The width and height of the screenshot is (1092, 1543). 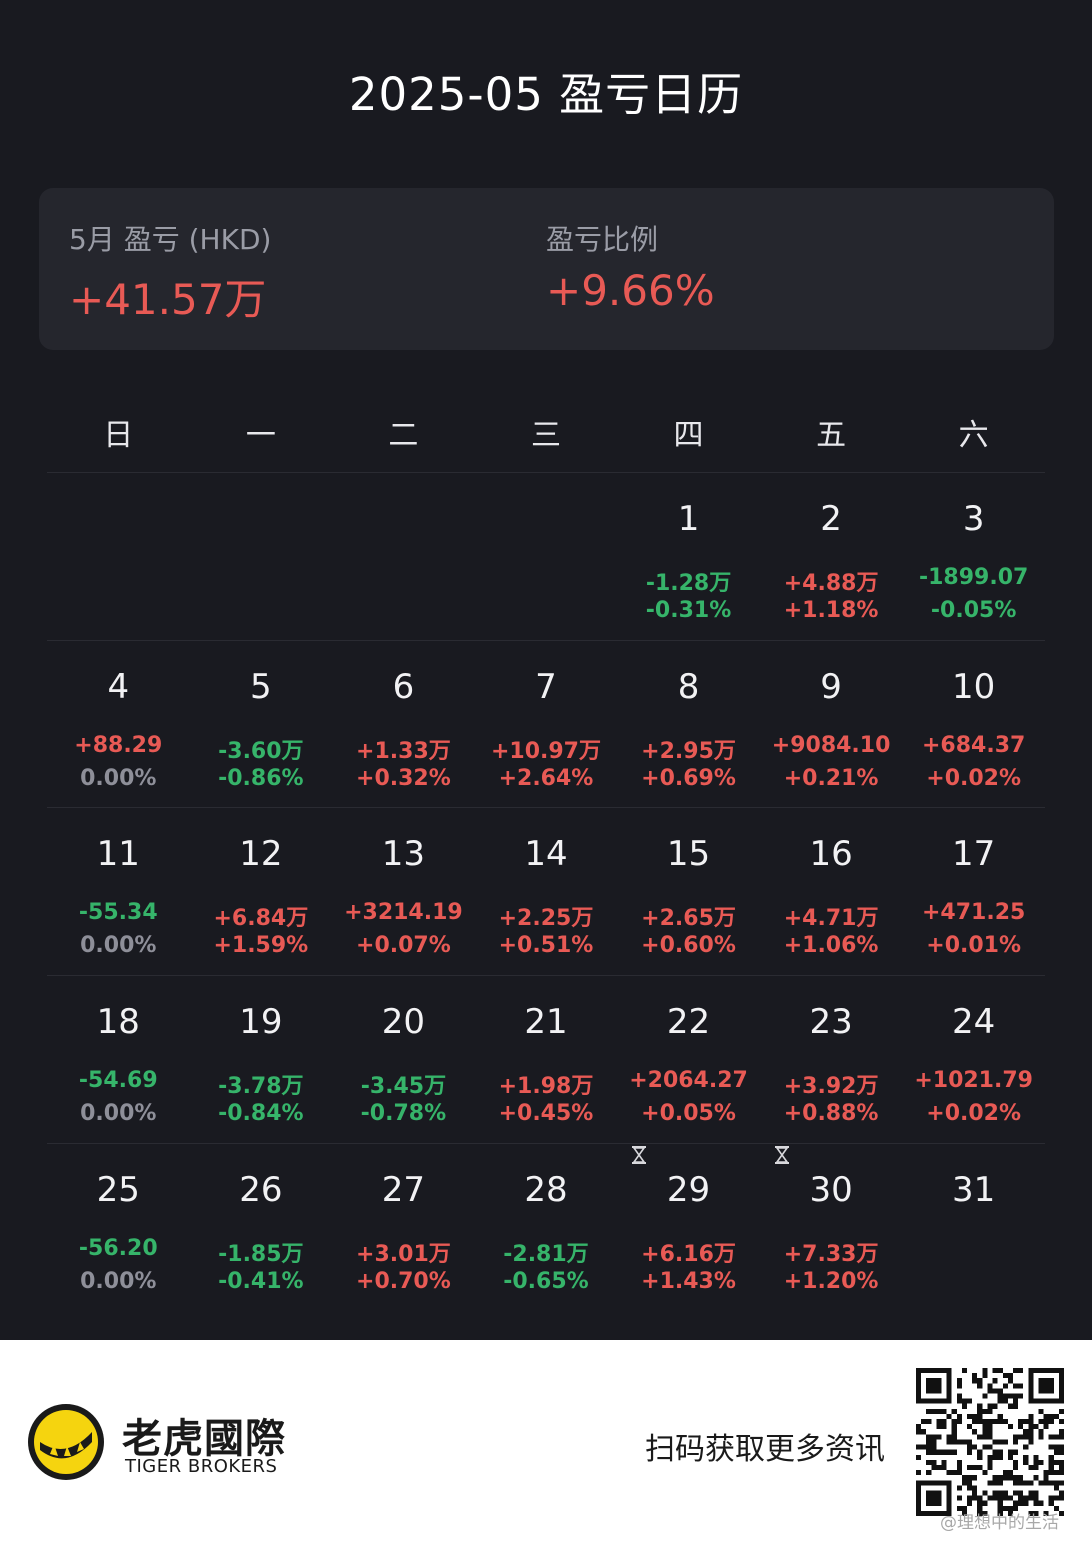 I want to click on calendar-day-cell: 21 +1.98万 +0.45%, so click(x=546, y=1059).